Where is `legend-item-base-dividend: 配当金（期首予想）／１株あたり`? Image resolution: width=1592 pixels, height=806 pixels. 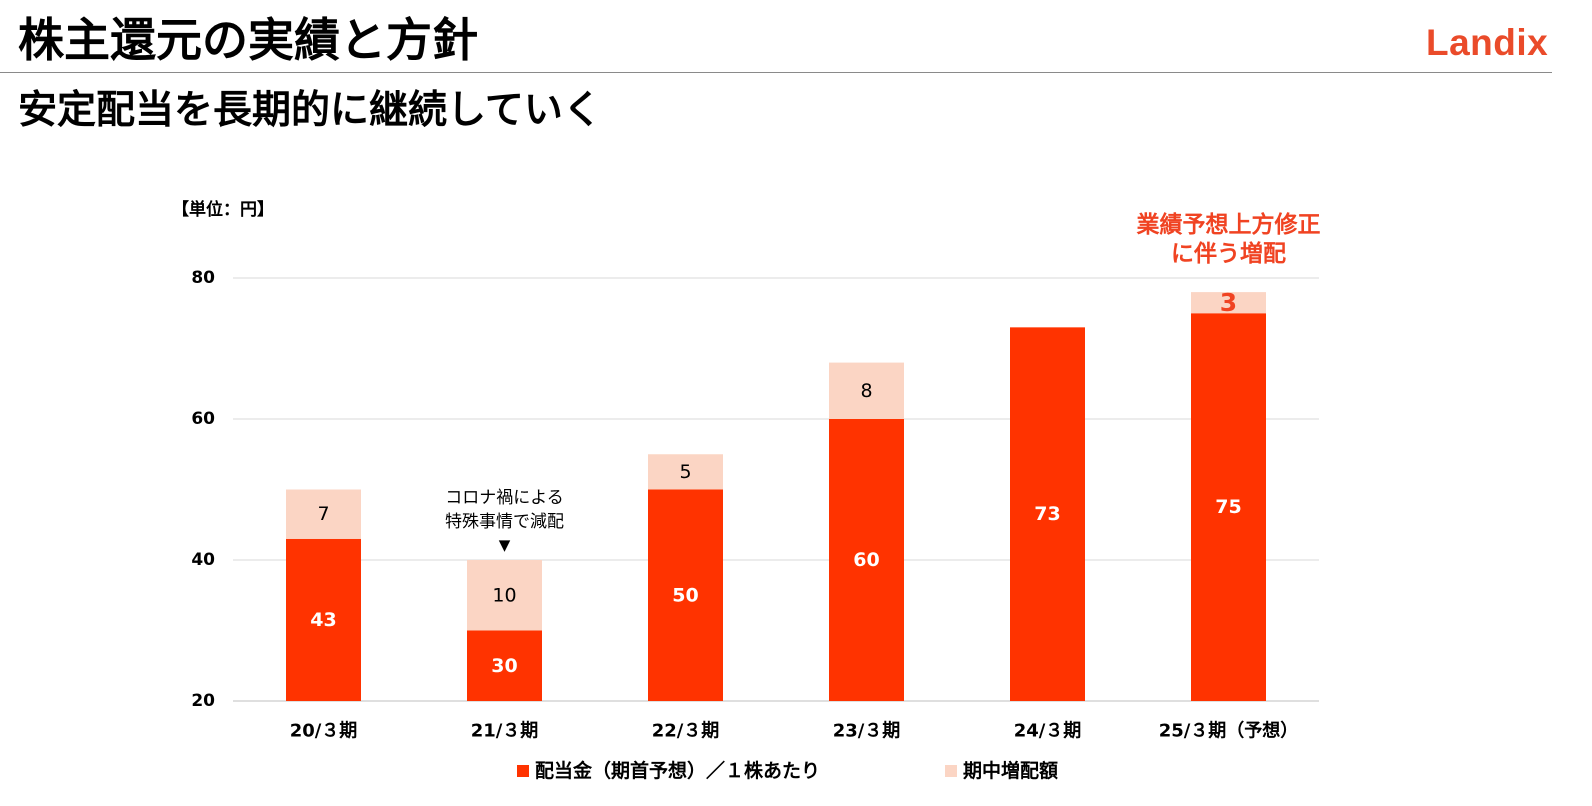 legend-item-base-dividend: 配当金（期首予想）／１株あたり is located at coordinates (668, 771).